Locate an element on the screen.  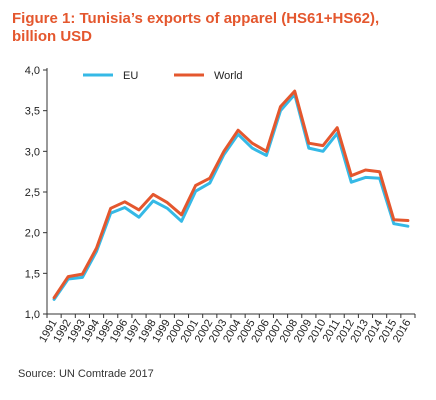
legend-label-world: World is located at coordinates (228, 76).